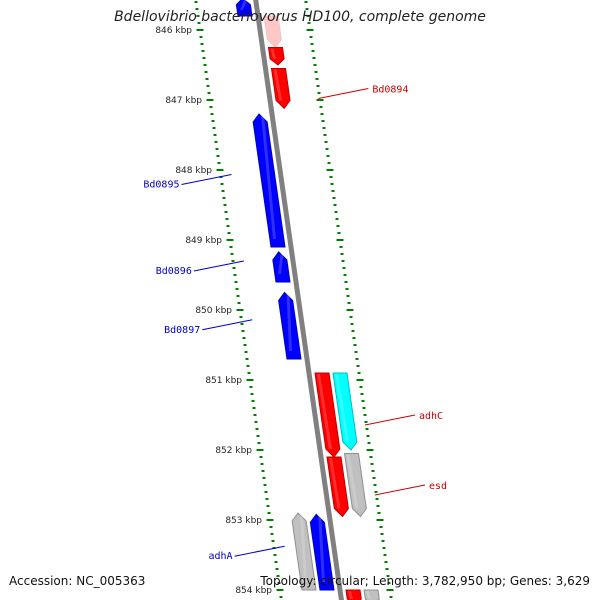 This screenshot has height=600, width=600. I want to click on kbp-tick-label: 851 kbp, so click(223, 381).